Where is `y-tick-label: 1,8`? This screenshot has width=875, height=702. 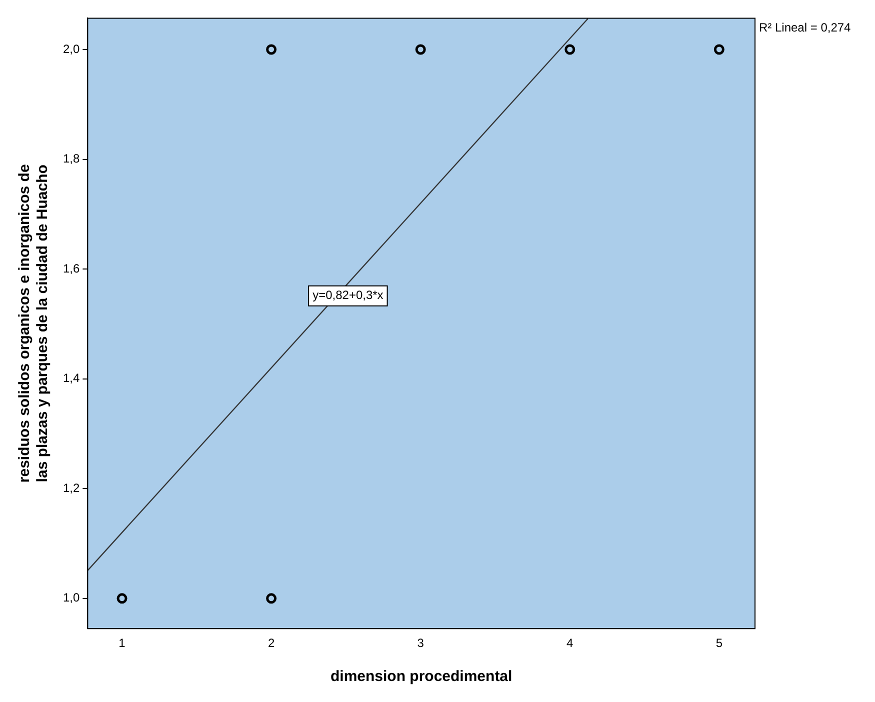
y-tick-label: 1,8 is located at coordinates (71, 159).